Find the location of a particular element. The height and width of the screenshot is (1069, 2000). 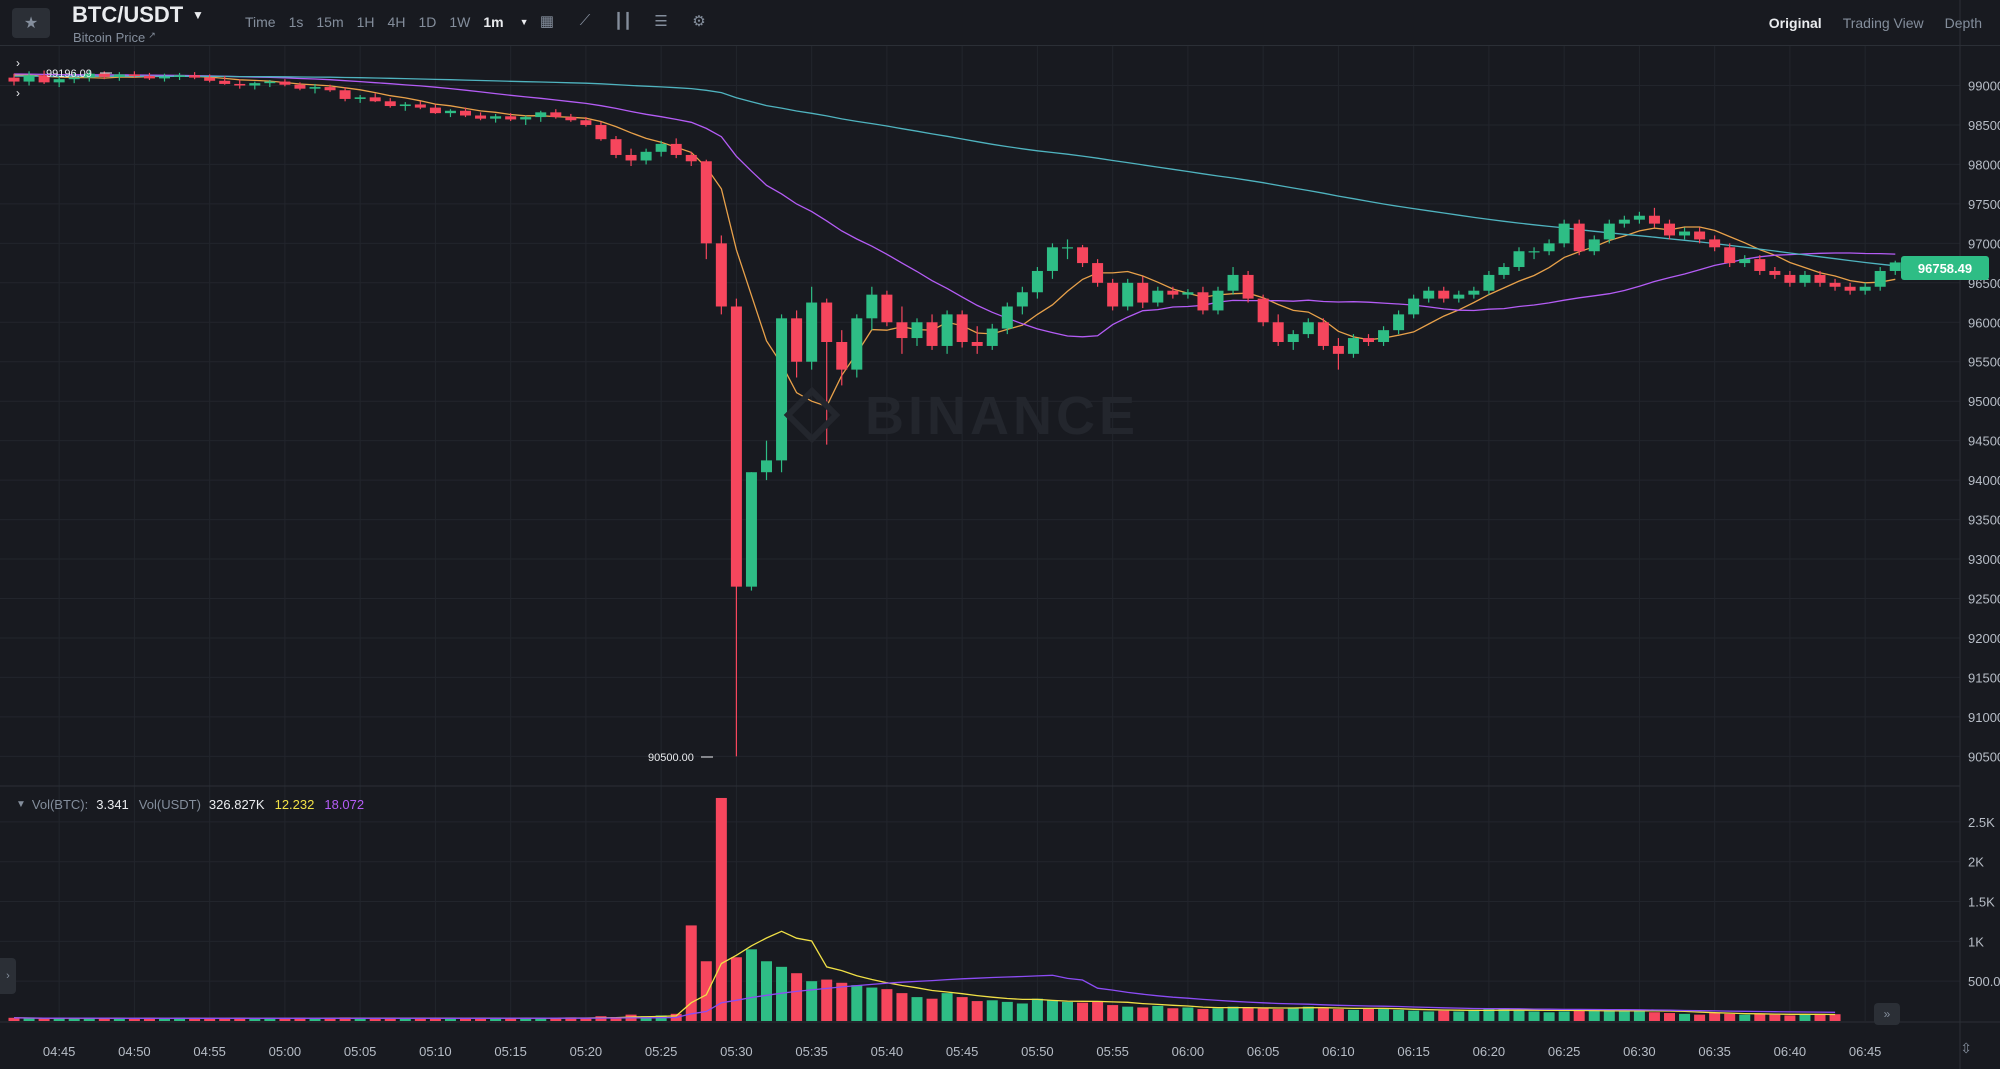

candle-type-icon: ┃┃ is located at coordinates (623, 21).